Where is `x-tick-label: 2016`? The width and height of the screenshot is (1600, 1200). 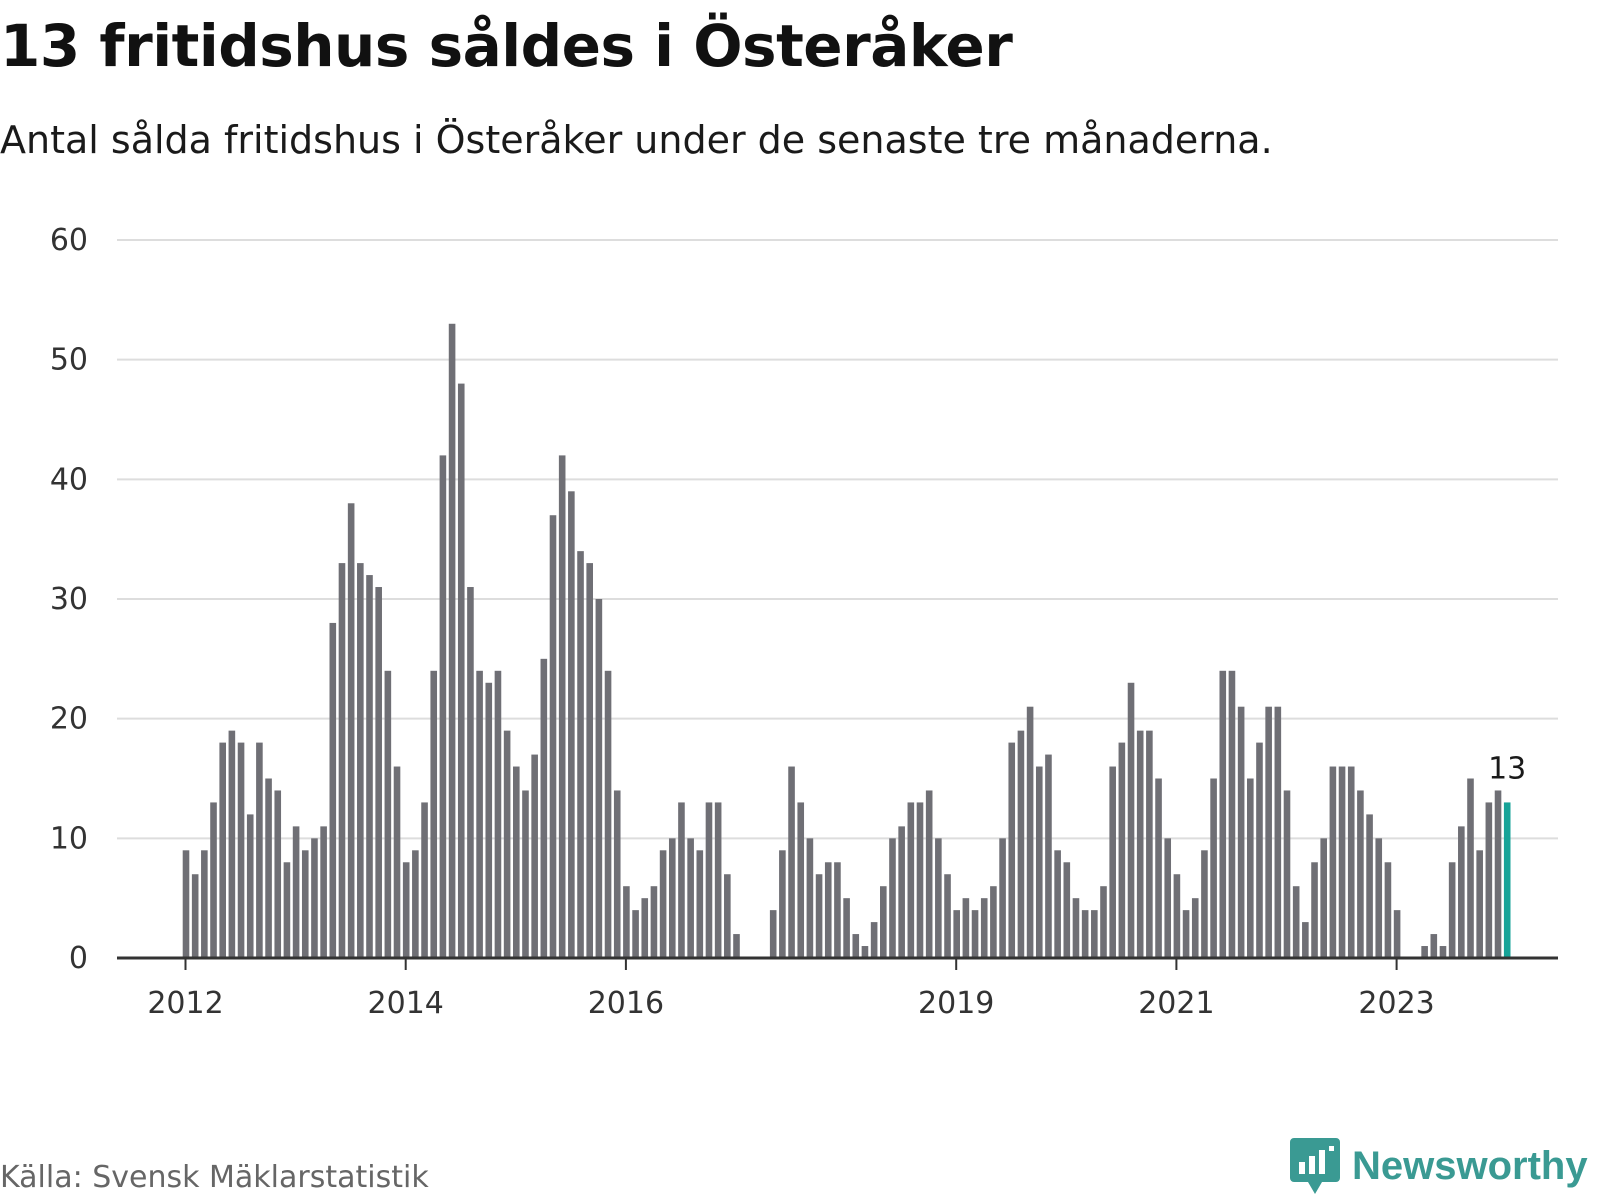
x-tick-label: 2016 is located at coordinates (626, 1003).